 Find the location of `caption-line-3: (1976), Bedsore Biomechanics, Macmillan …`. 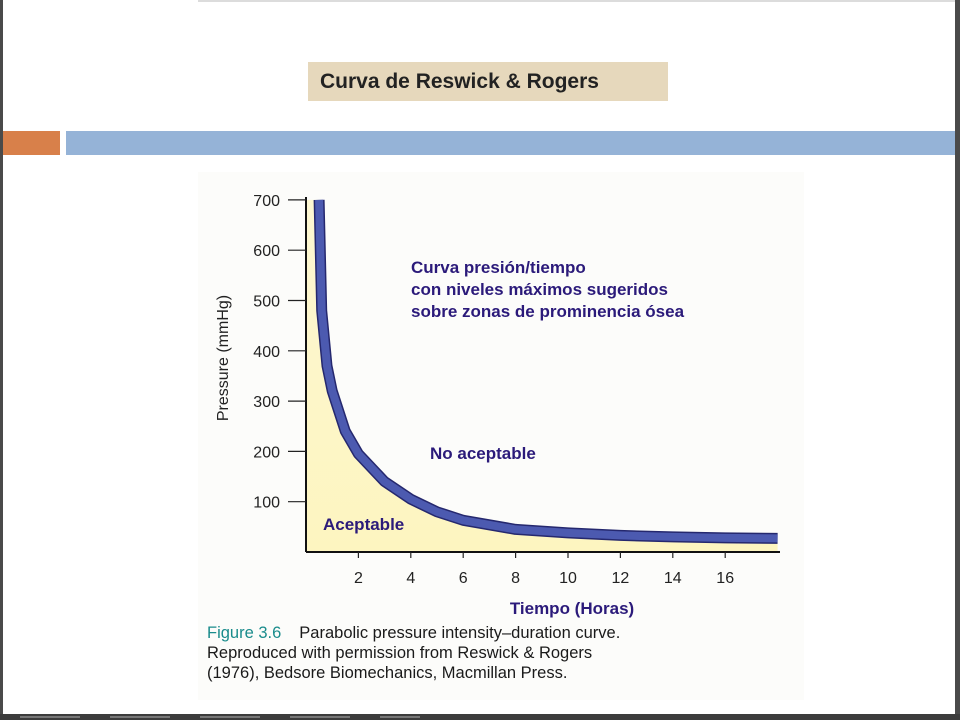

caption-line-3: (1976), Bedsore Biomechanics, Macmillan … is located at coordinates (387, 673).